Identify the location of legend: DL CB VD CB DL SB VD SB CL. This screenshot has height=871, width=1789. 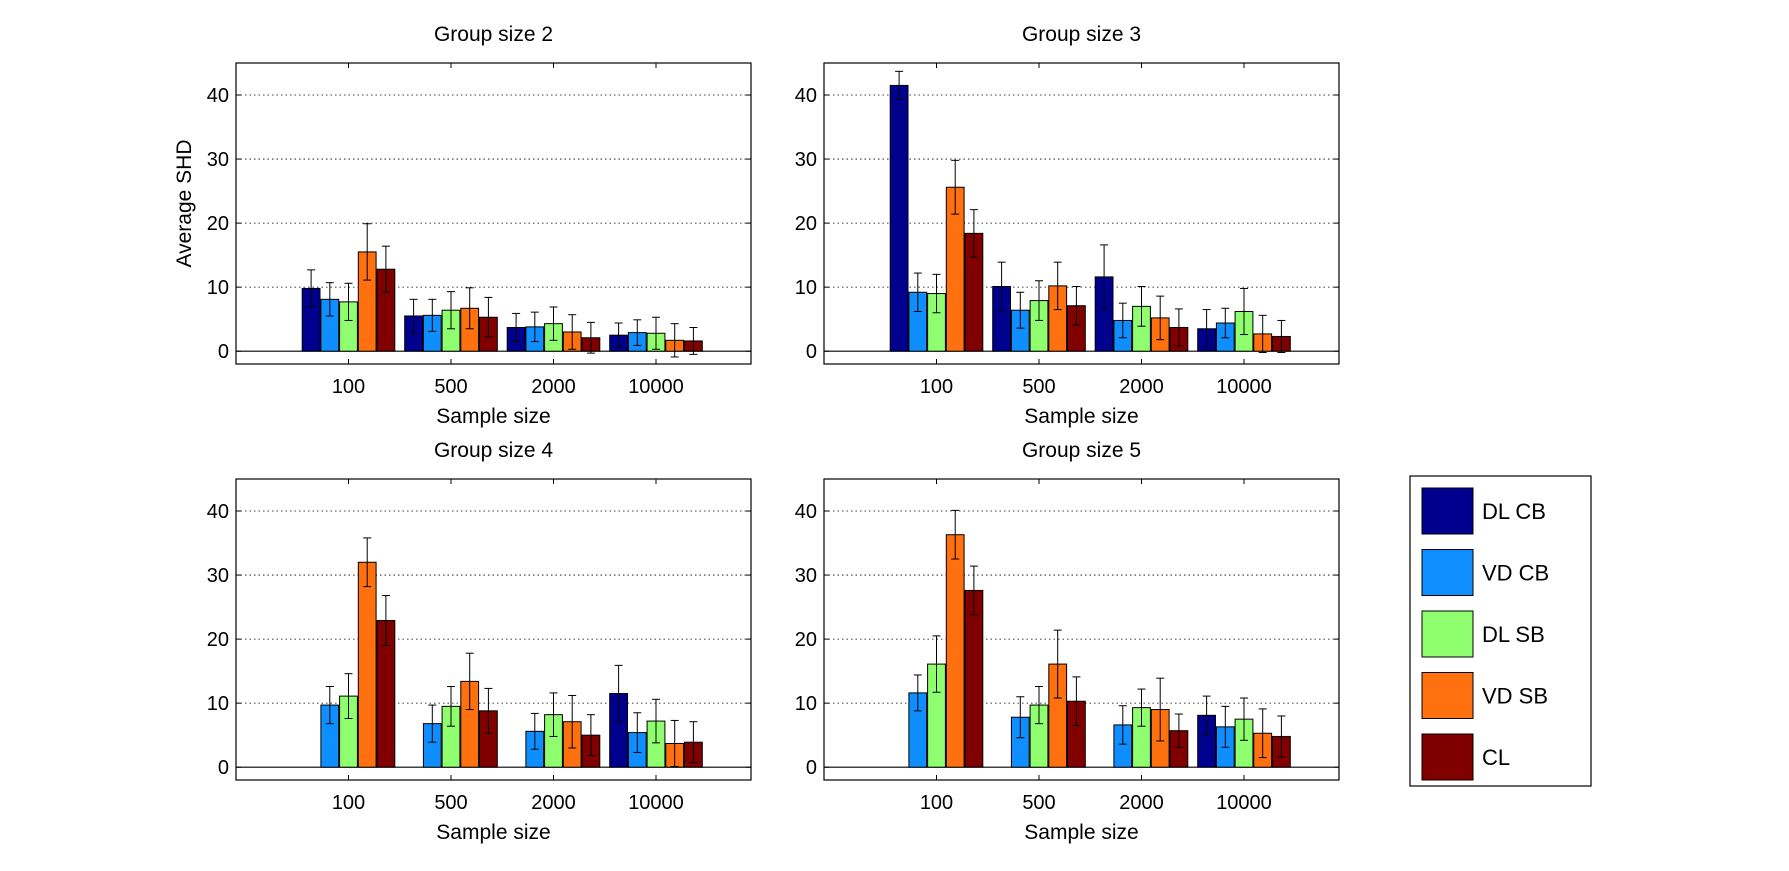
(1500, 631).